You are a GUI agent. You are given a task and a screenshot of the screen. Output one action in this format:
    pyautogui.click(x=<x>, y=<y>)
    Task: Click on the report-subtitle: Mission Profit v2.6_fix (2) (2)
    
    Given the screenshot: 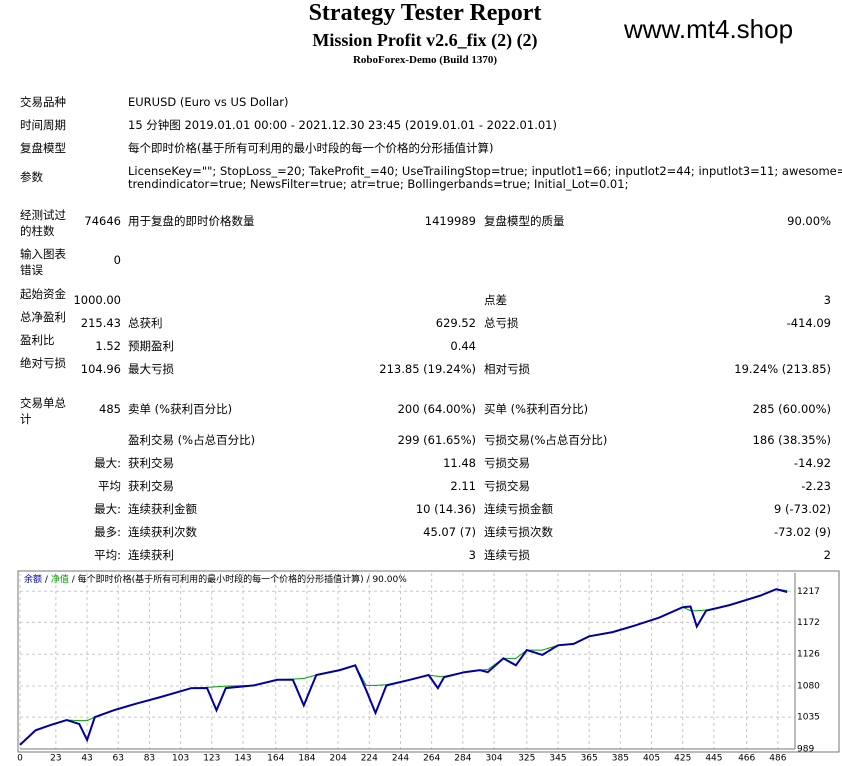 What is the action you would take?
    pyautogui.click(x=425, y=40)
    